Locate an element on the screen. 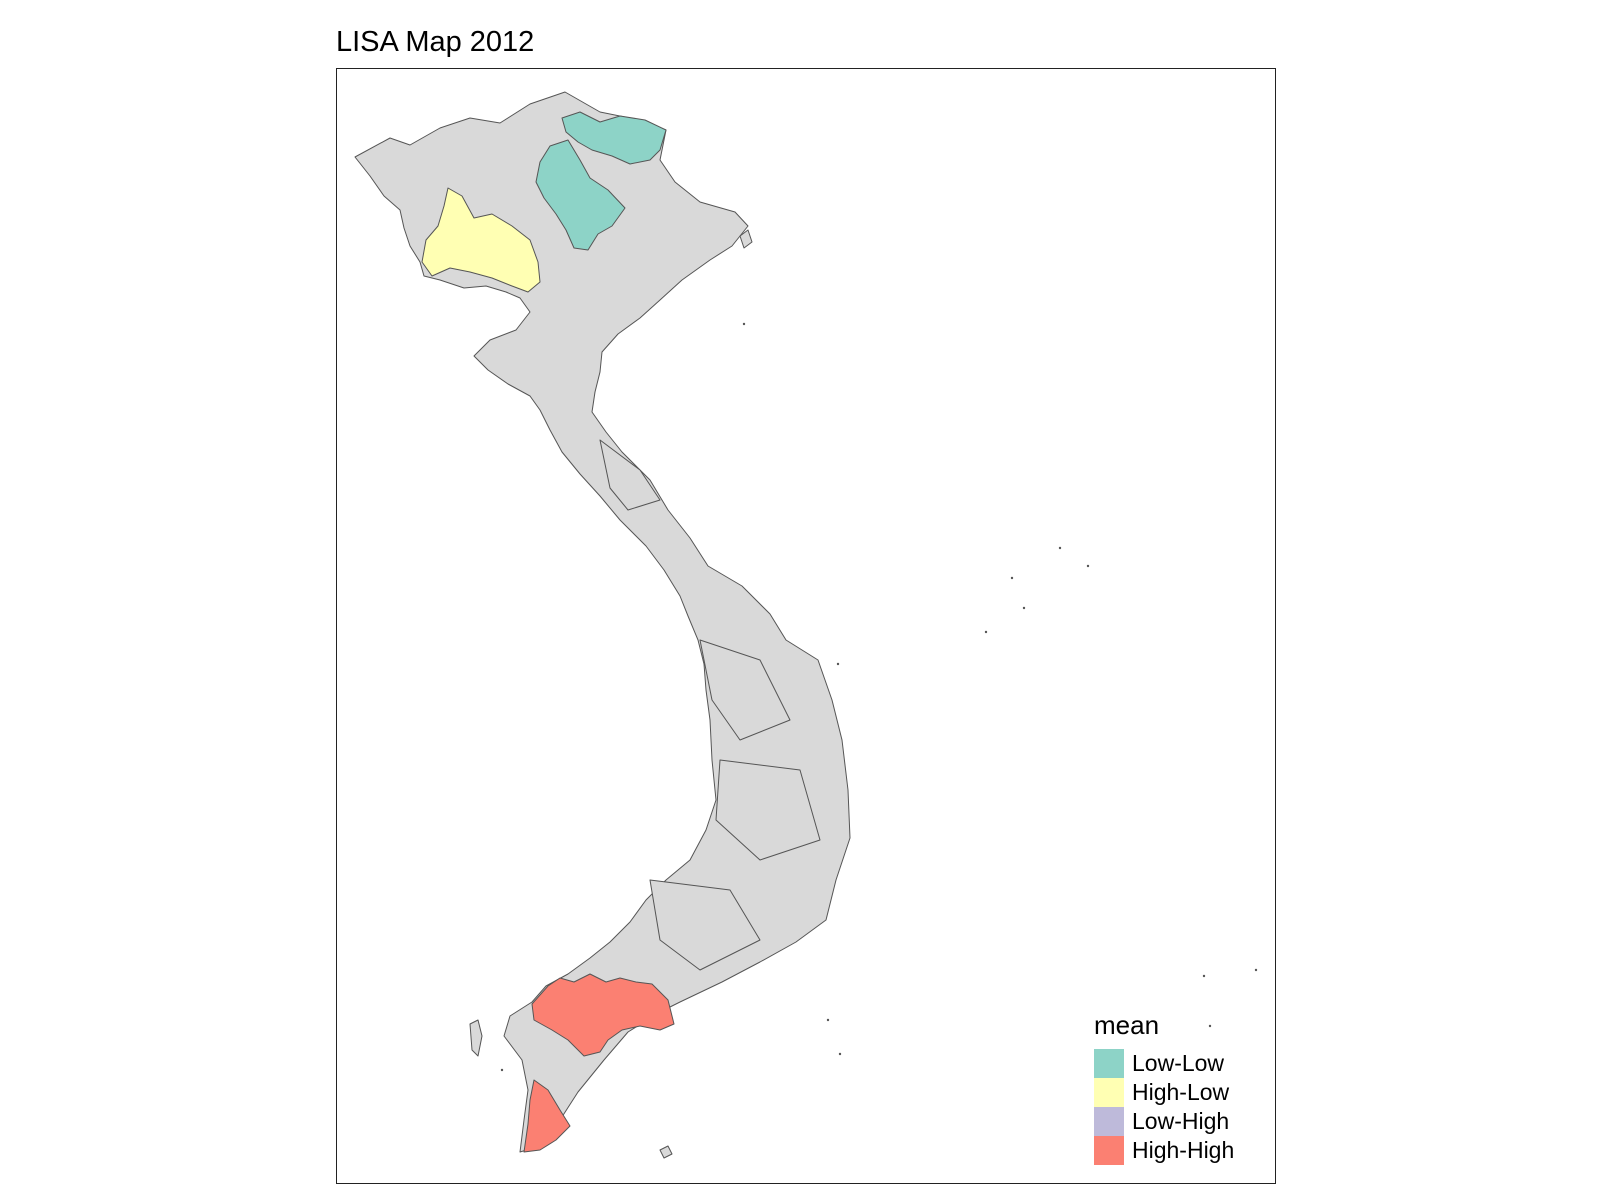  map-title: LISA Map 2012 is located at coordinates (435, 42).